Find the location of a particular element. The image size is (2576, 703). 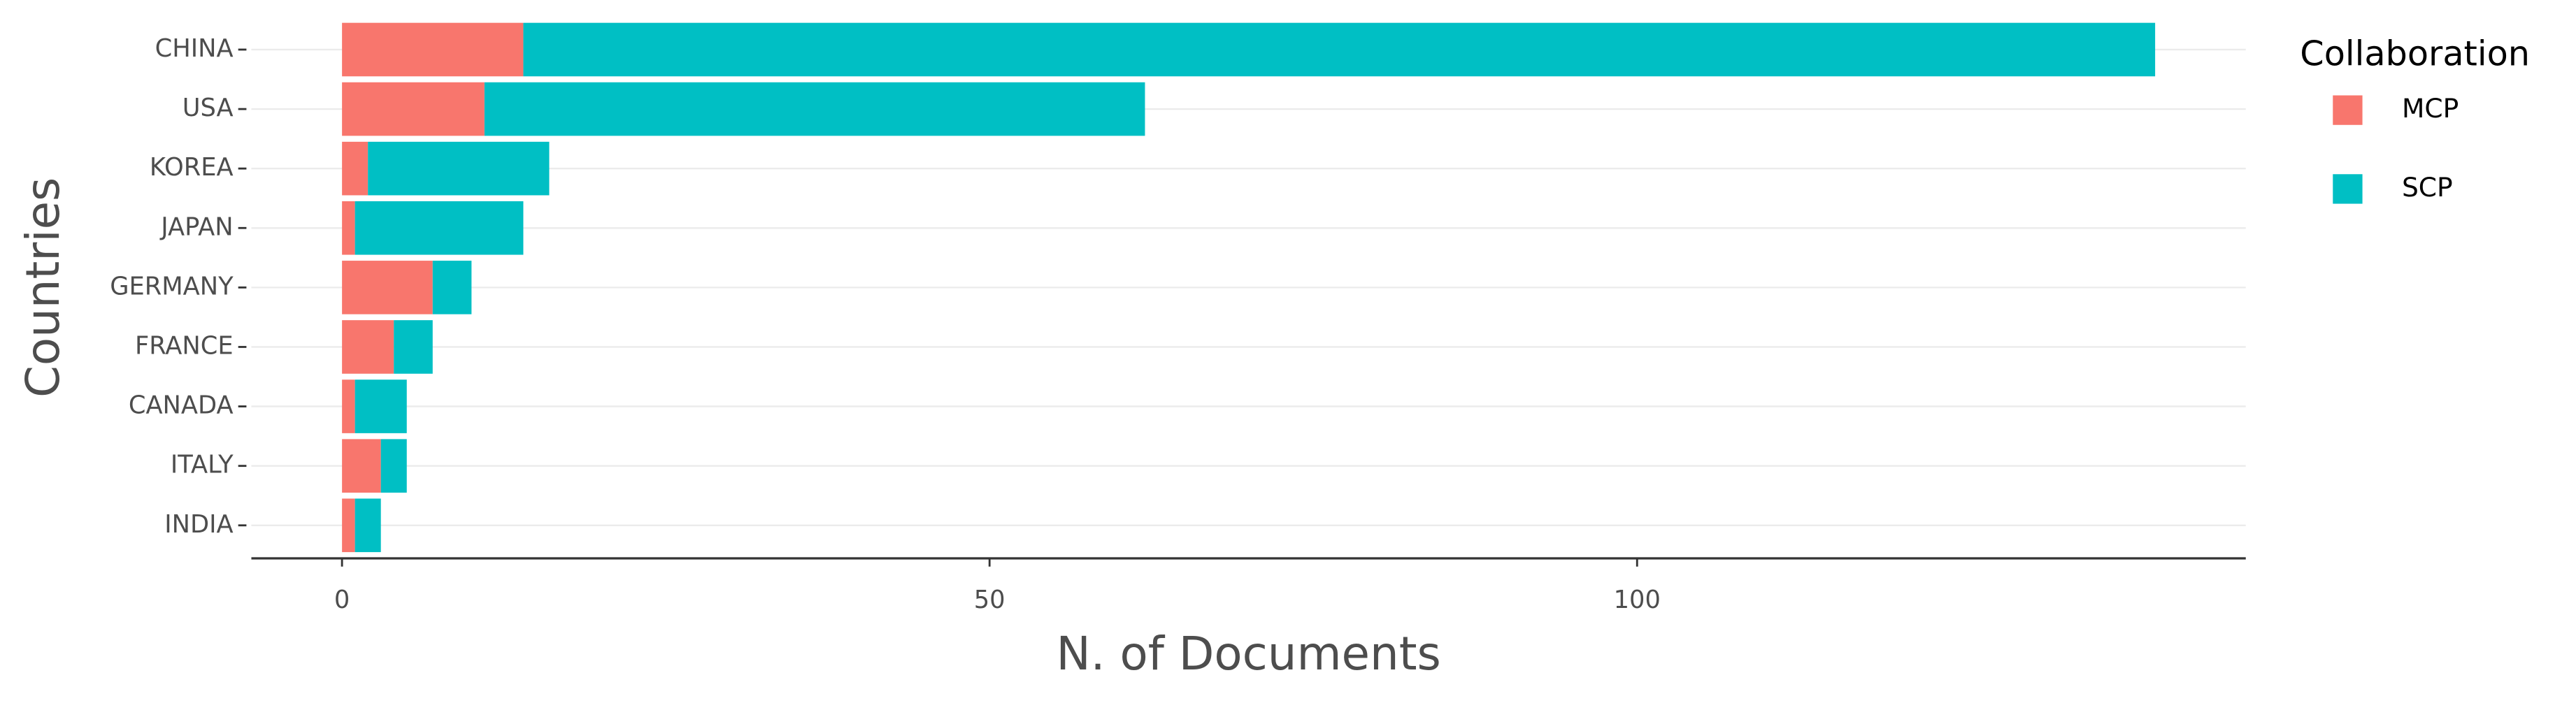

y-axis-title: Countries is located at coordinates (43, 287).